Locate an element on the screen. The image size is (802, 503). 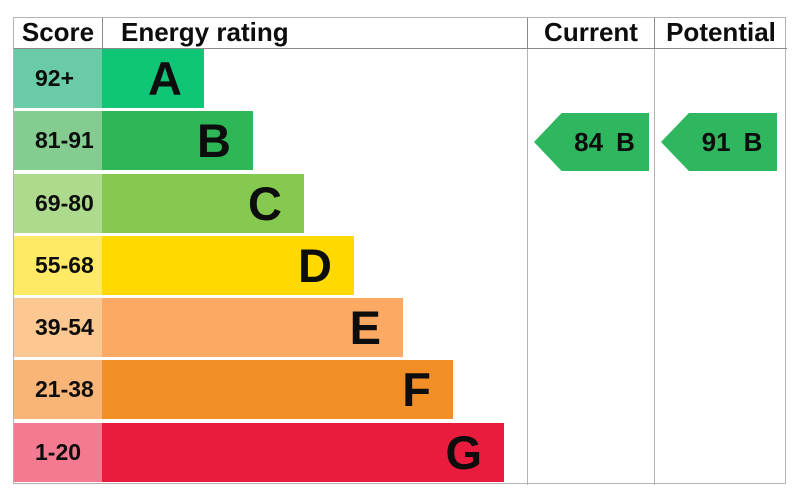
current-rating-arrow: 84 B is located at coordinates (591, 142).